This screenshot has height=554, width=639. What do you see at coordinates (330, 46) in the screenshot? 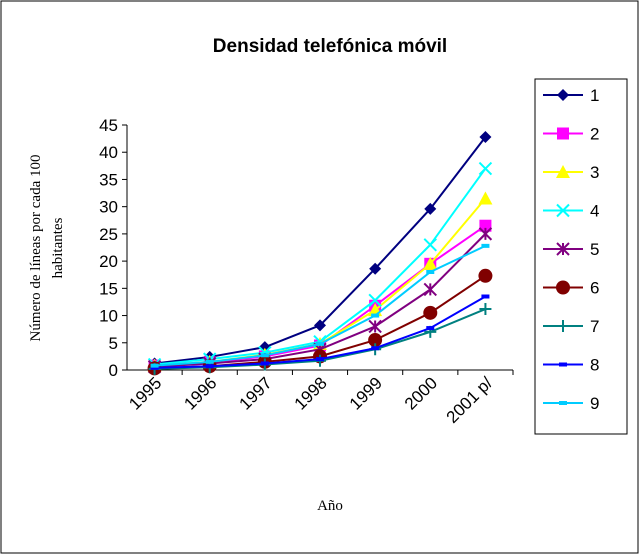
I see `chart-title: Densidad telefónica móvil` at bounding box center [330, 46].